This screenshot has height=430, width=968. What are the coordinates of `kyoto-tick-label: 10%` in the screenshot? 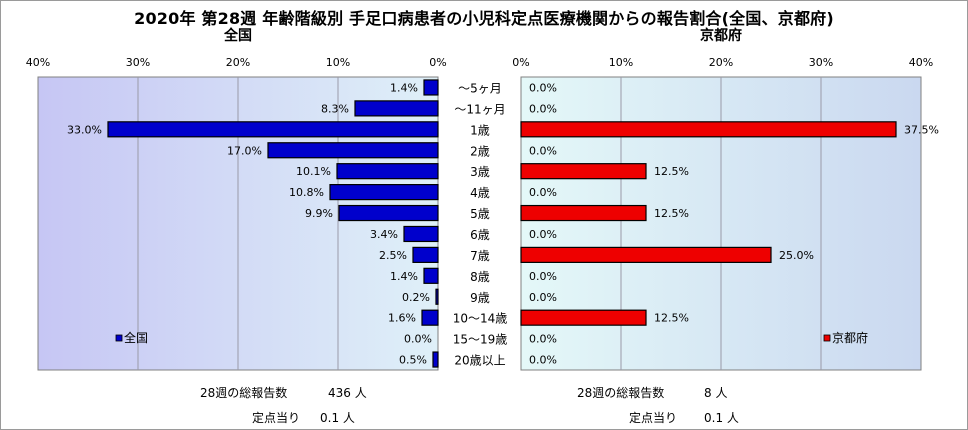 It's located at (621, 62).